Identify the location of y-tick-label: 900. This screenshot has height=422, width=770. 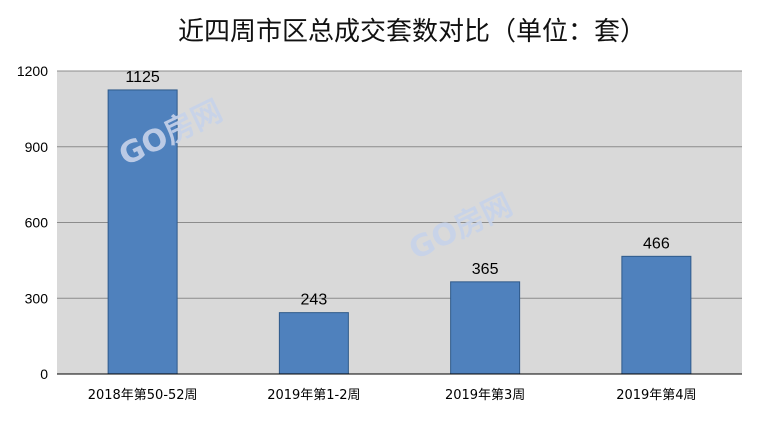
(37, 147).